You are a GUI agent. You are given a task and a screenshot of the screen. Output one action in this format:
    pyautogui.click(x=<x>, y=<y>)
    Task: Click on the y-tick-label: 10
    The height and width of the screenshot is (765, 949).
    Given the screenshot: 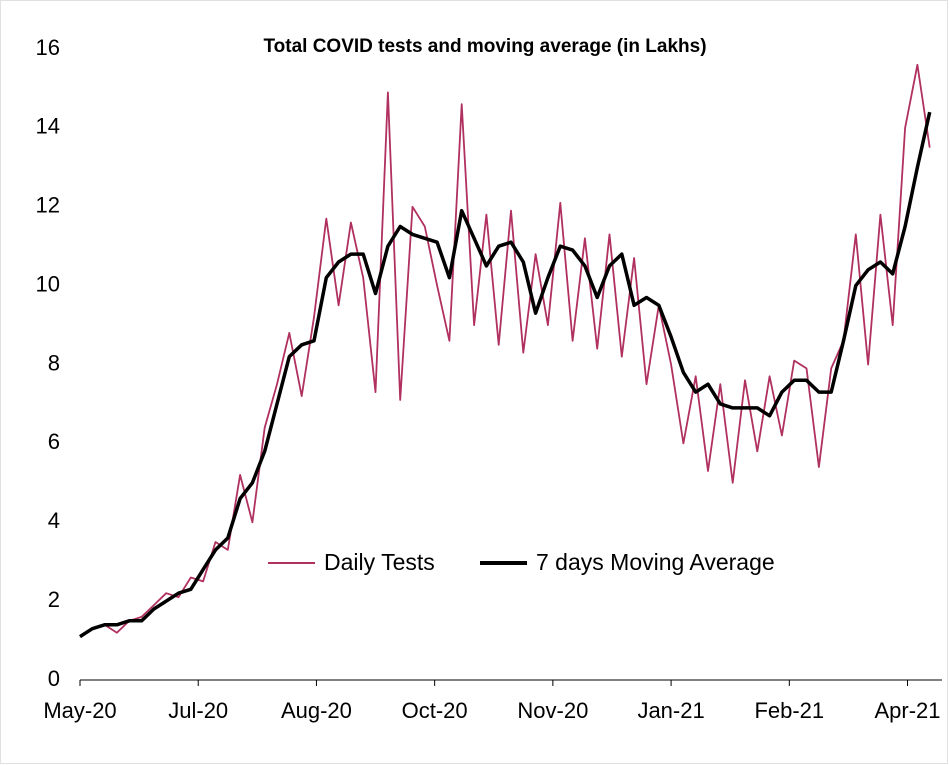 What is the action you would take?
    pyautogui.click(x=48, y=283)
    